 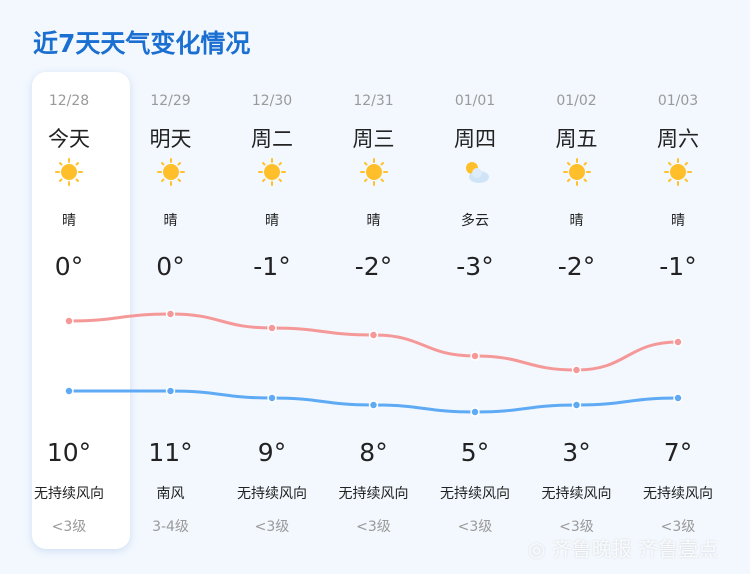 What do you see at coordinates (678, 139) in the screenshot?
I see `weekday: 周六` at bounding box center [678, 139].